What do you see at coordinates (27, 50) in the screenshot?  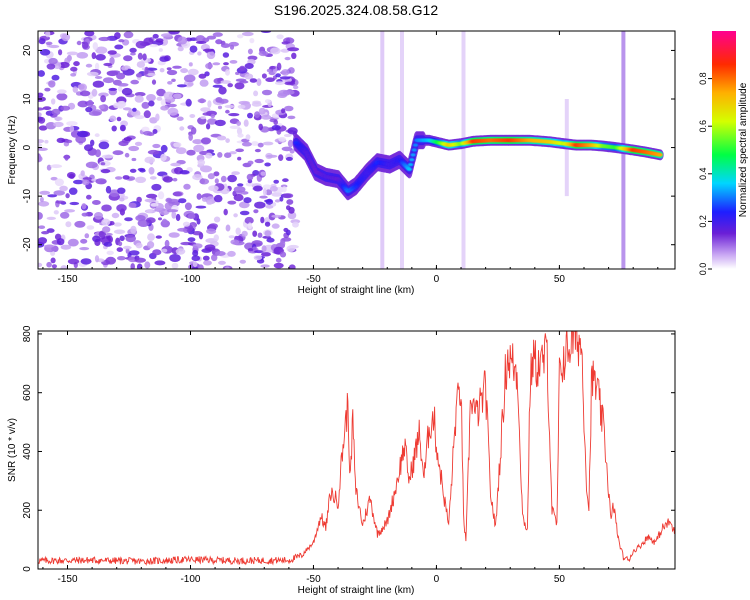 I see `y-tick-label: 20` at bounding box center [27, 50].